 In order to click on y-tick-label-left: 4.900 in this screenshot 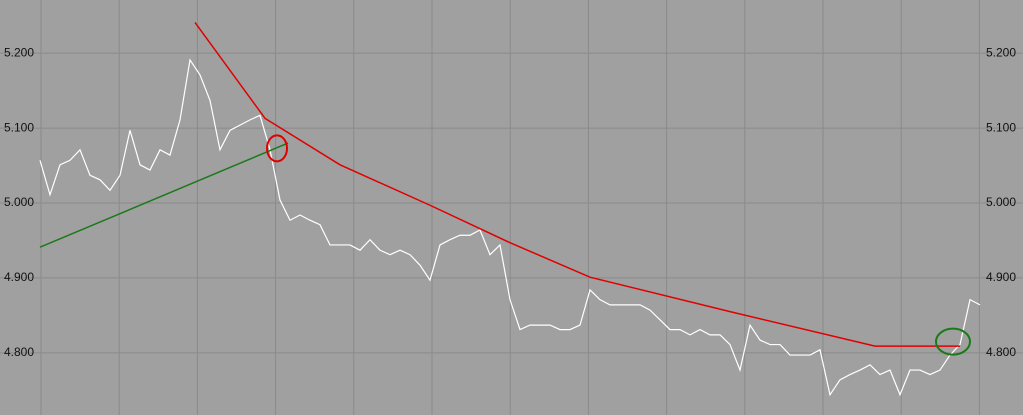, I will do `click(19, 277)`.